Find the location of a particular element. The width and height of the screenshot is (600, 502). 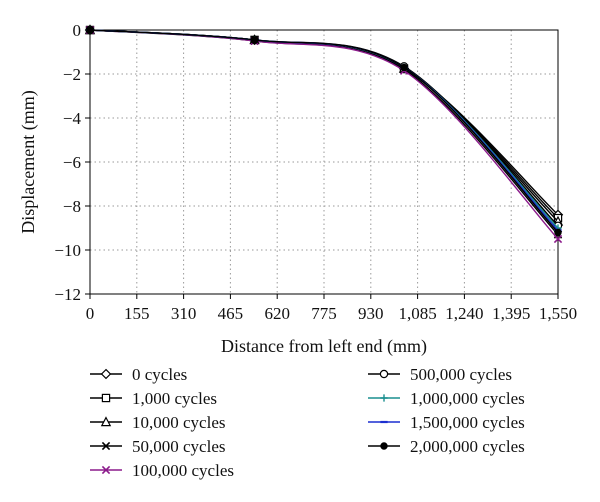

x-tick-label: 1,395 is located at coordinates (511, 313).